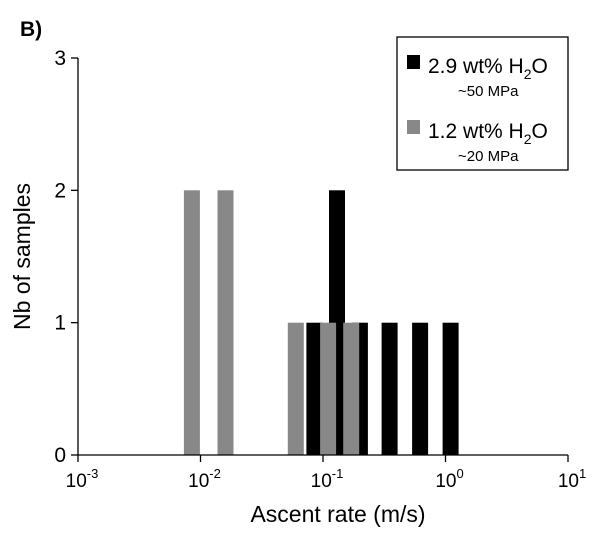  I want to click on y-tick-label: 2, so click(60, 190).